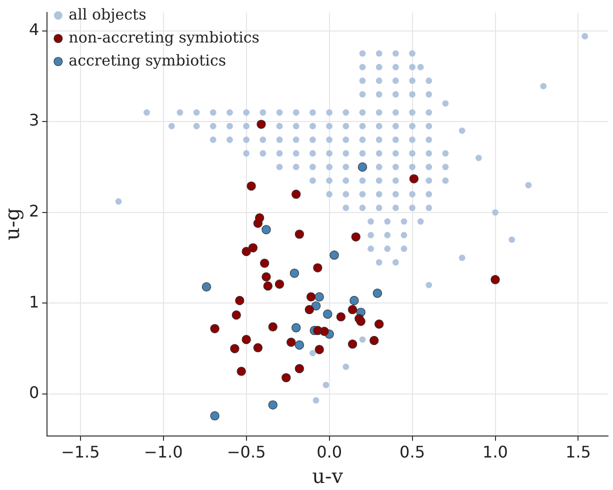  Describe the element at coordinates (34, 29) in the screenshot. I see `y-tick-label: 4` at that location.